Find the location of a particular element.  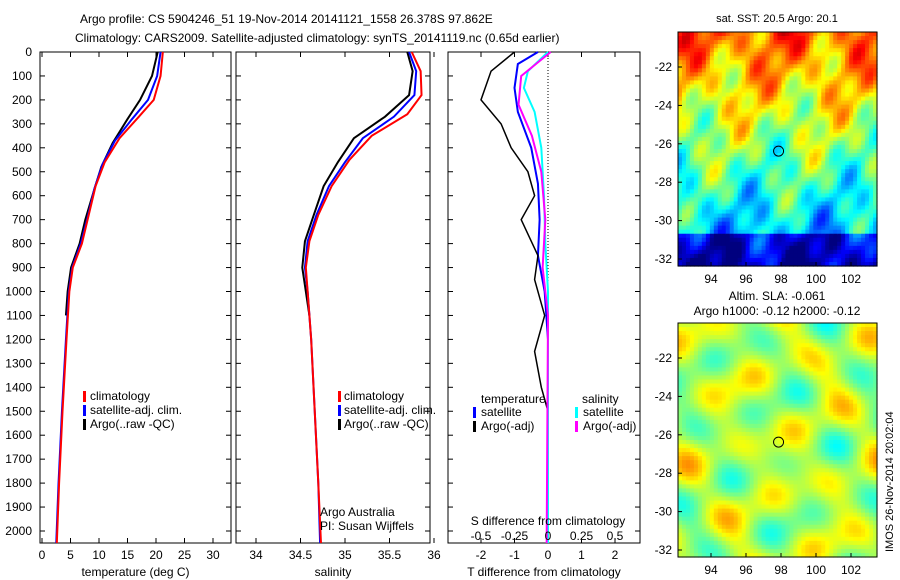

legend-swatch is located at coordinates (339, 396).